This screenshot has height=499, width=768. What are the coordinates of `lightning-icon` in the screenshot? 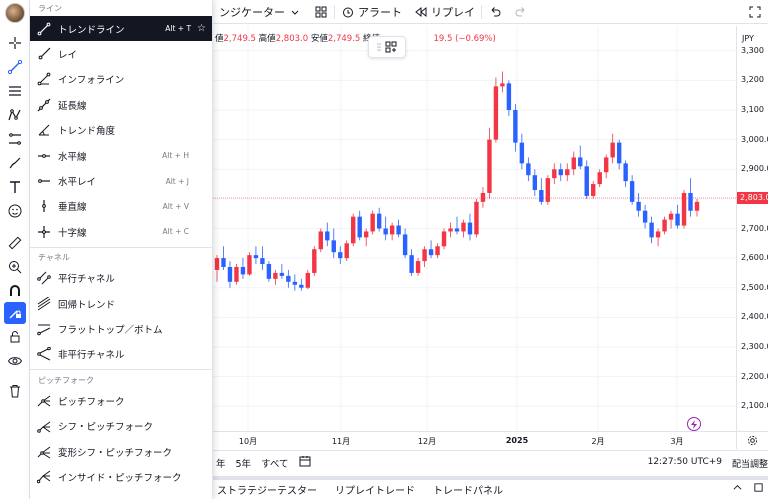 It's located at (694, 424).